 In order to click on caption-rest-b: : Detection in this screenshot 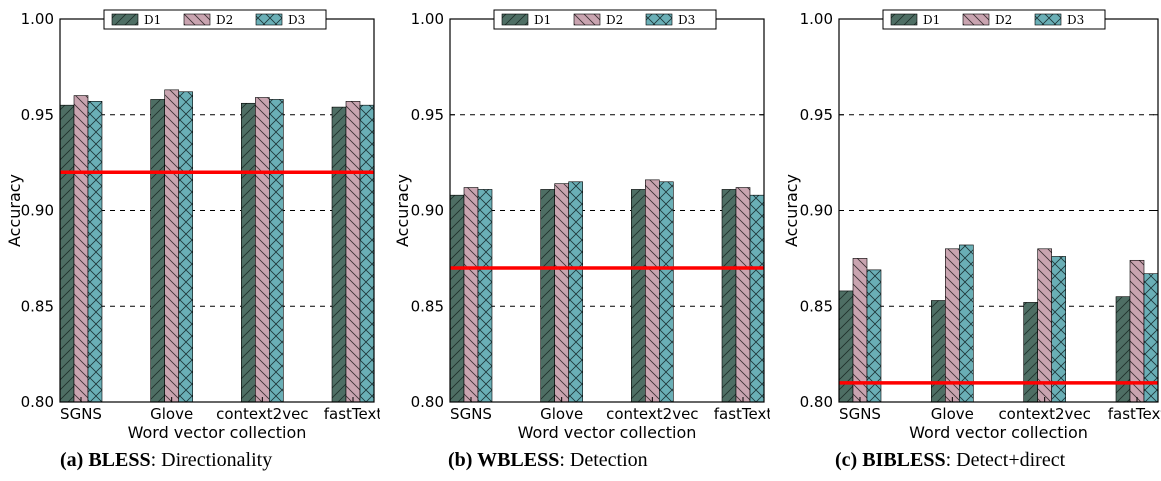, I will do `click(603, 460)`.